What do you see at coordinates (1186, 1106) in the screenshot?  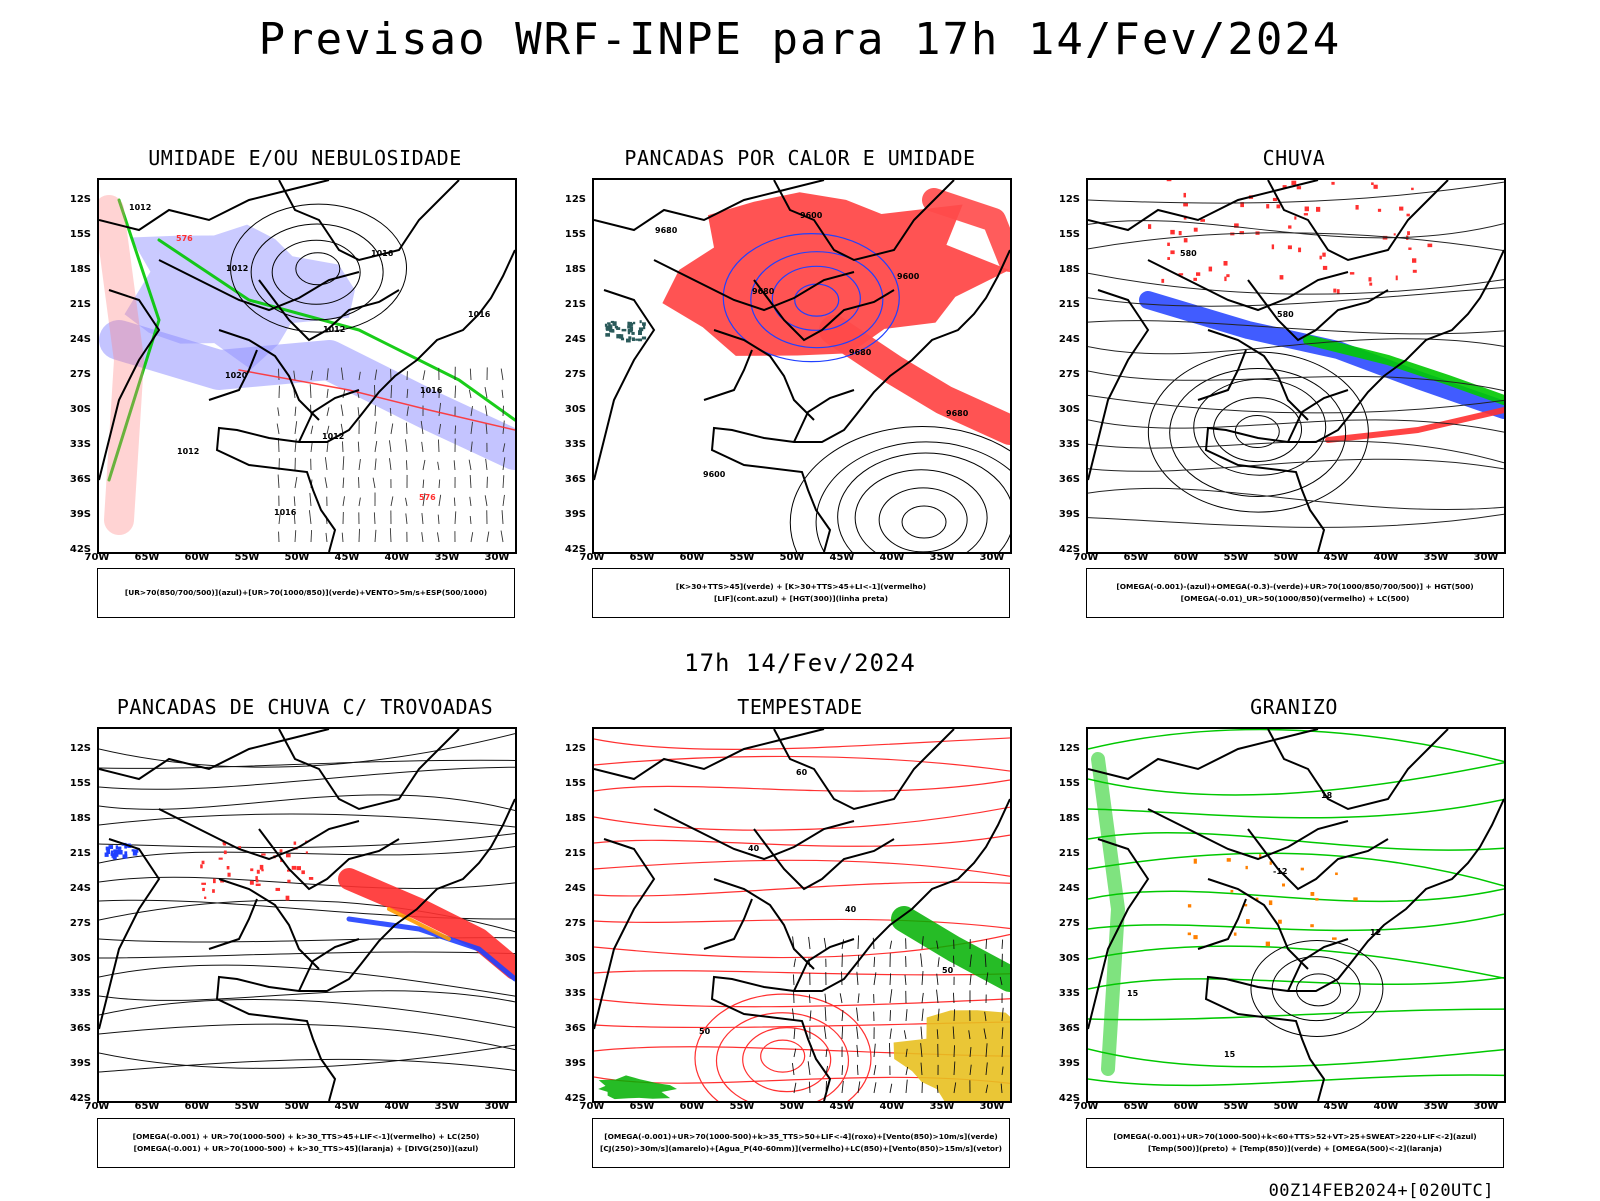 I see `longitude-tick-label: 60W` at bounding box center [1186, 1106].